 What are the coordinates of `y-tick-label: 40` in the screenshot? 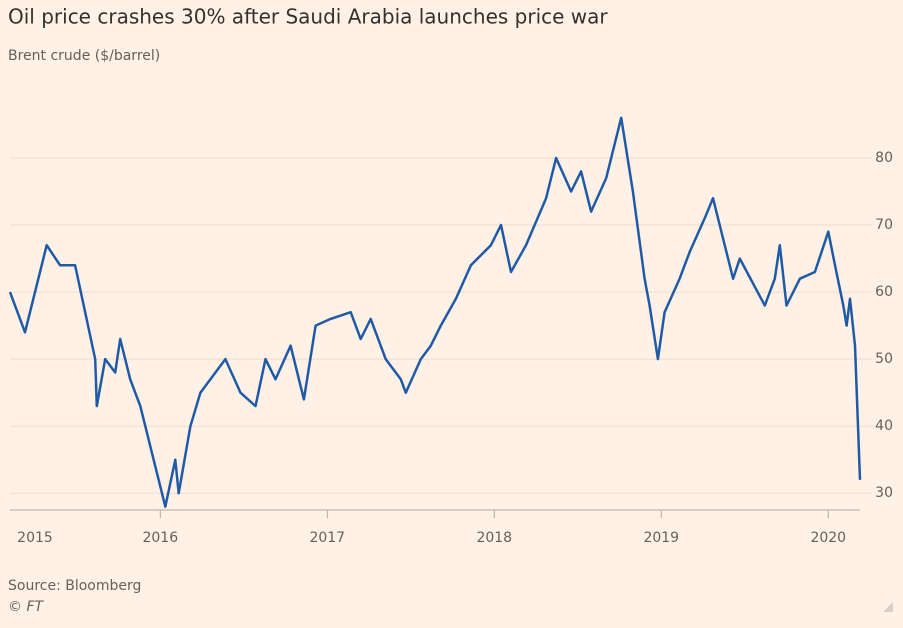 It's located at (884, 426).